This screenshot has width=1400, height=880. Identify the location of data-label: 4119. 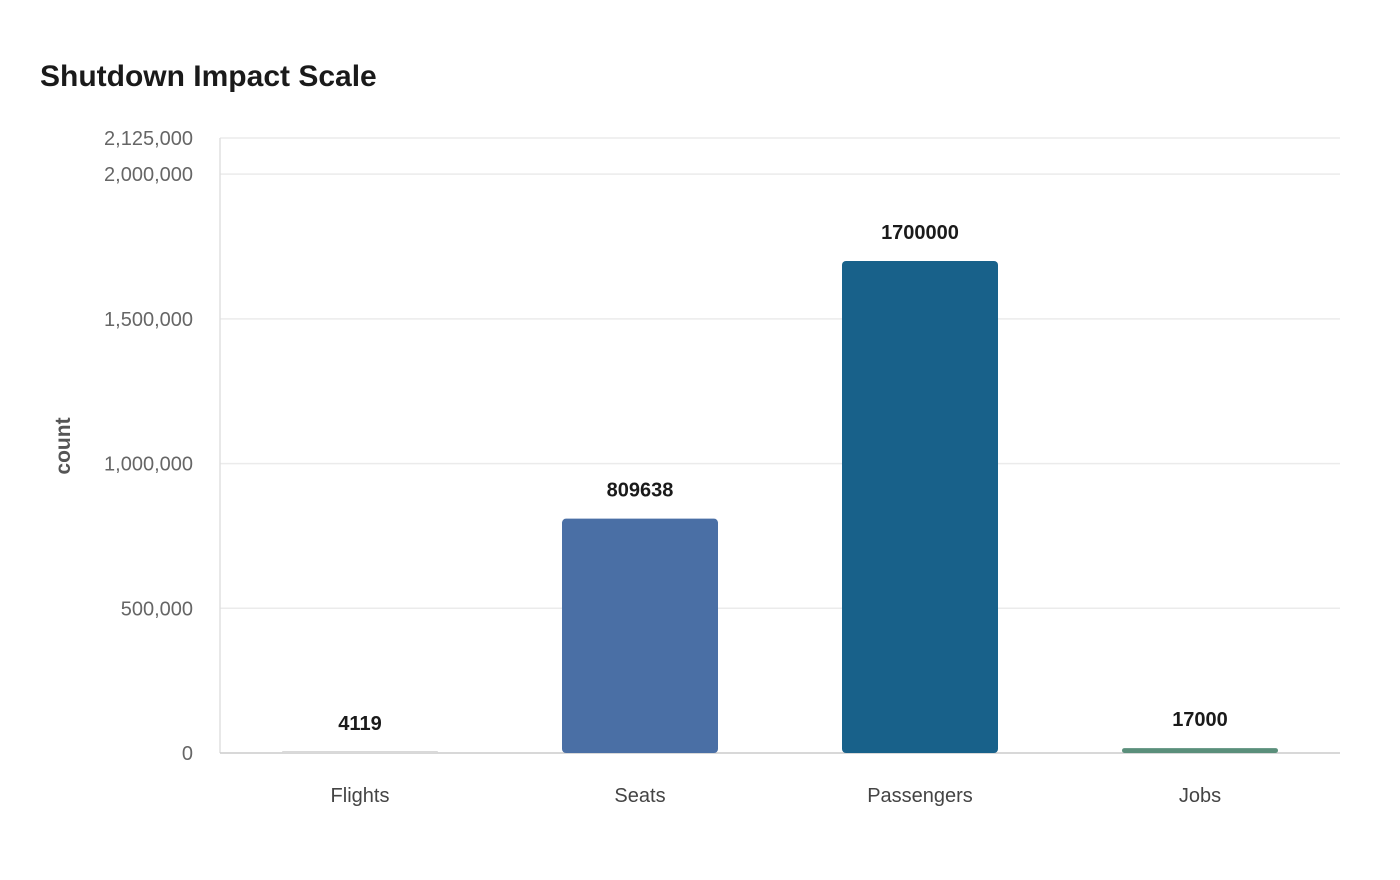
(359, 724).